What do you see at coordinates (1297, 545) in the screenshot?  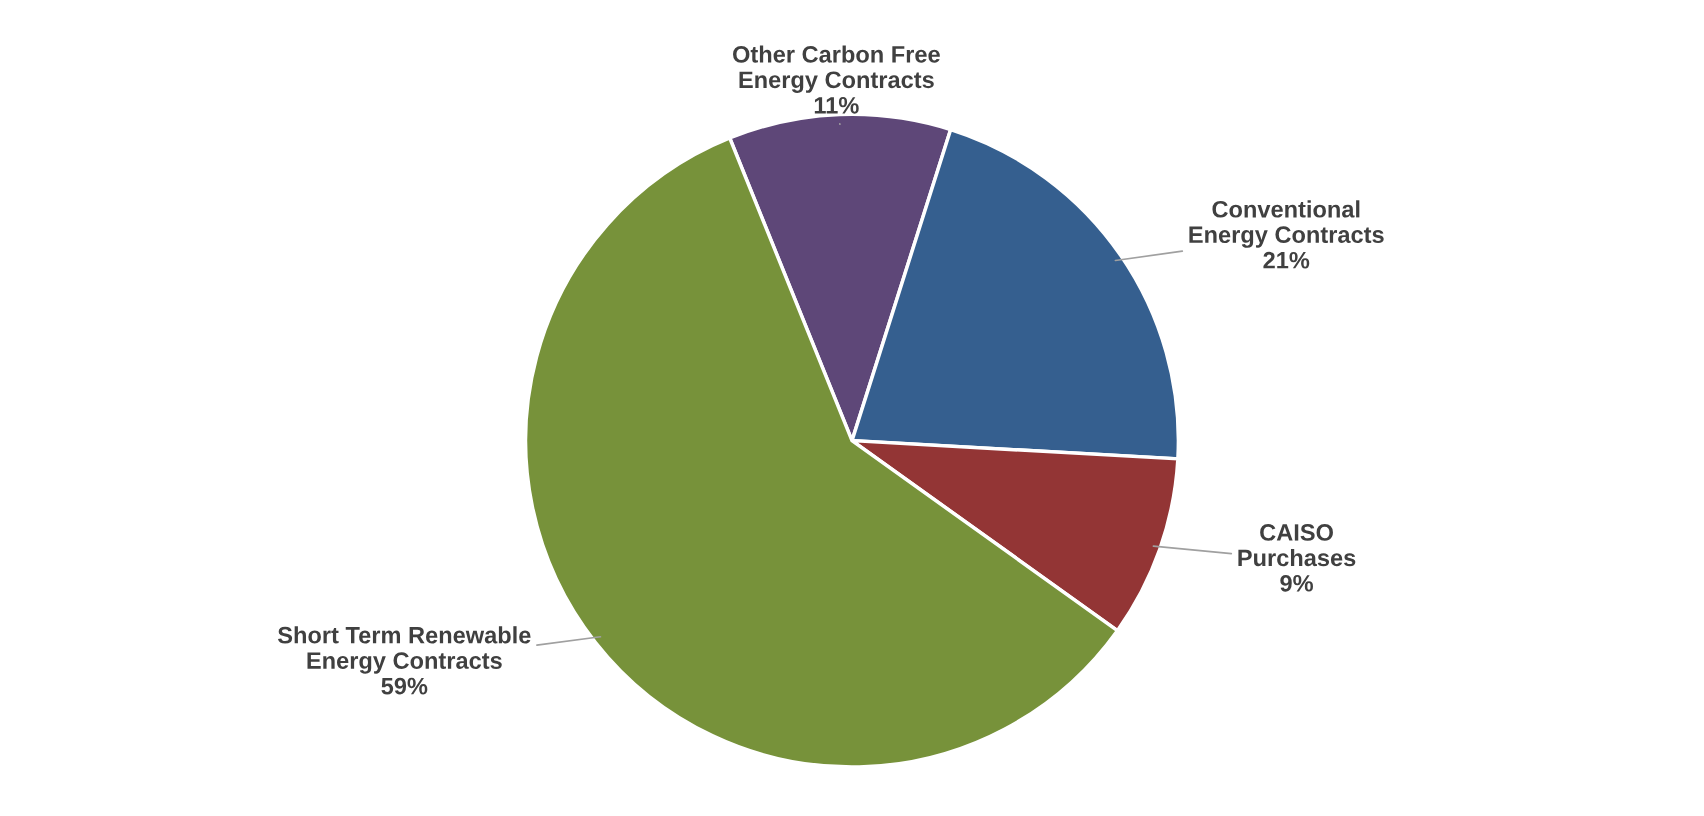 I see `slice-label: CAISO Purchases` at bounding box center [1297, 545].